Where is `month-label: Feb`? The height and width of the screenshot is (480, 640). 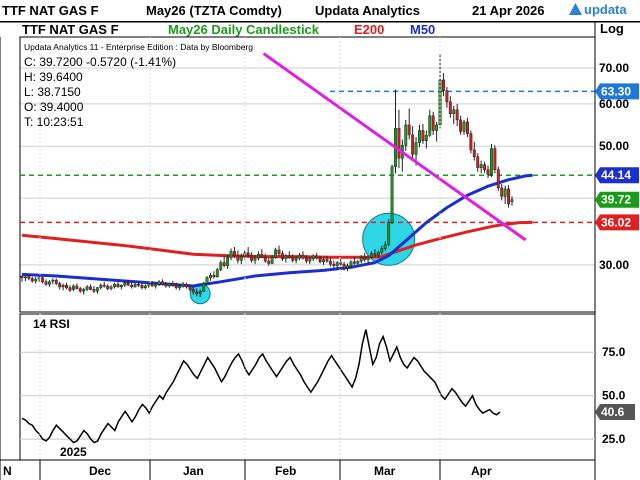
month-label: Feb is located at coordinates (285, 471).